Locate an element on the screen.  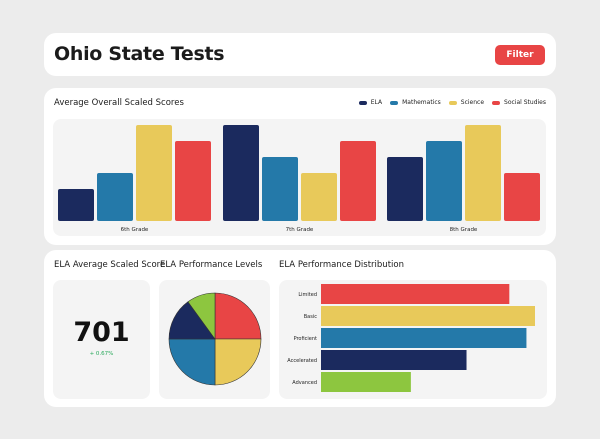
bar-ela-7th-grade is located at coordinates (241, 173).